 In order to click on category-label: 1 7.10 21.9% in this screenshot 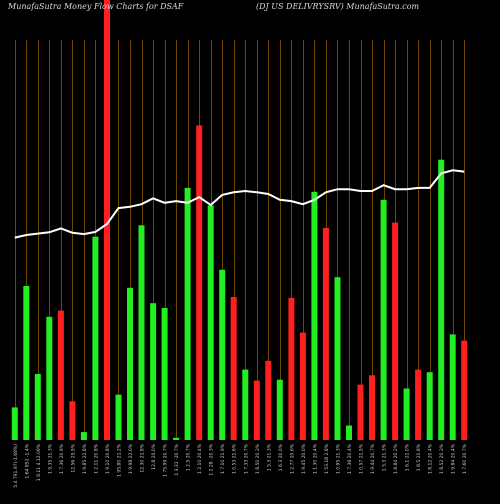, I will do `click(223, 458)`.